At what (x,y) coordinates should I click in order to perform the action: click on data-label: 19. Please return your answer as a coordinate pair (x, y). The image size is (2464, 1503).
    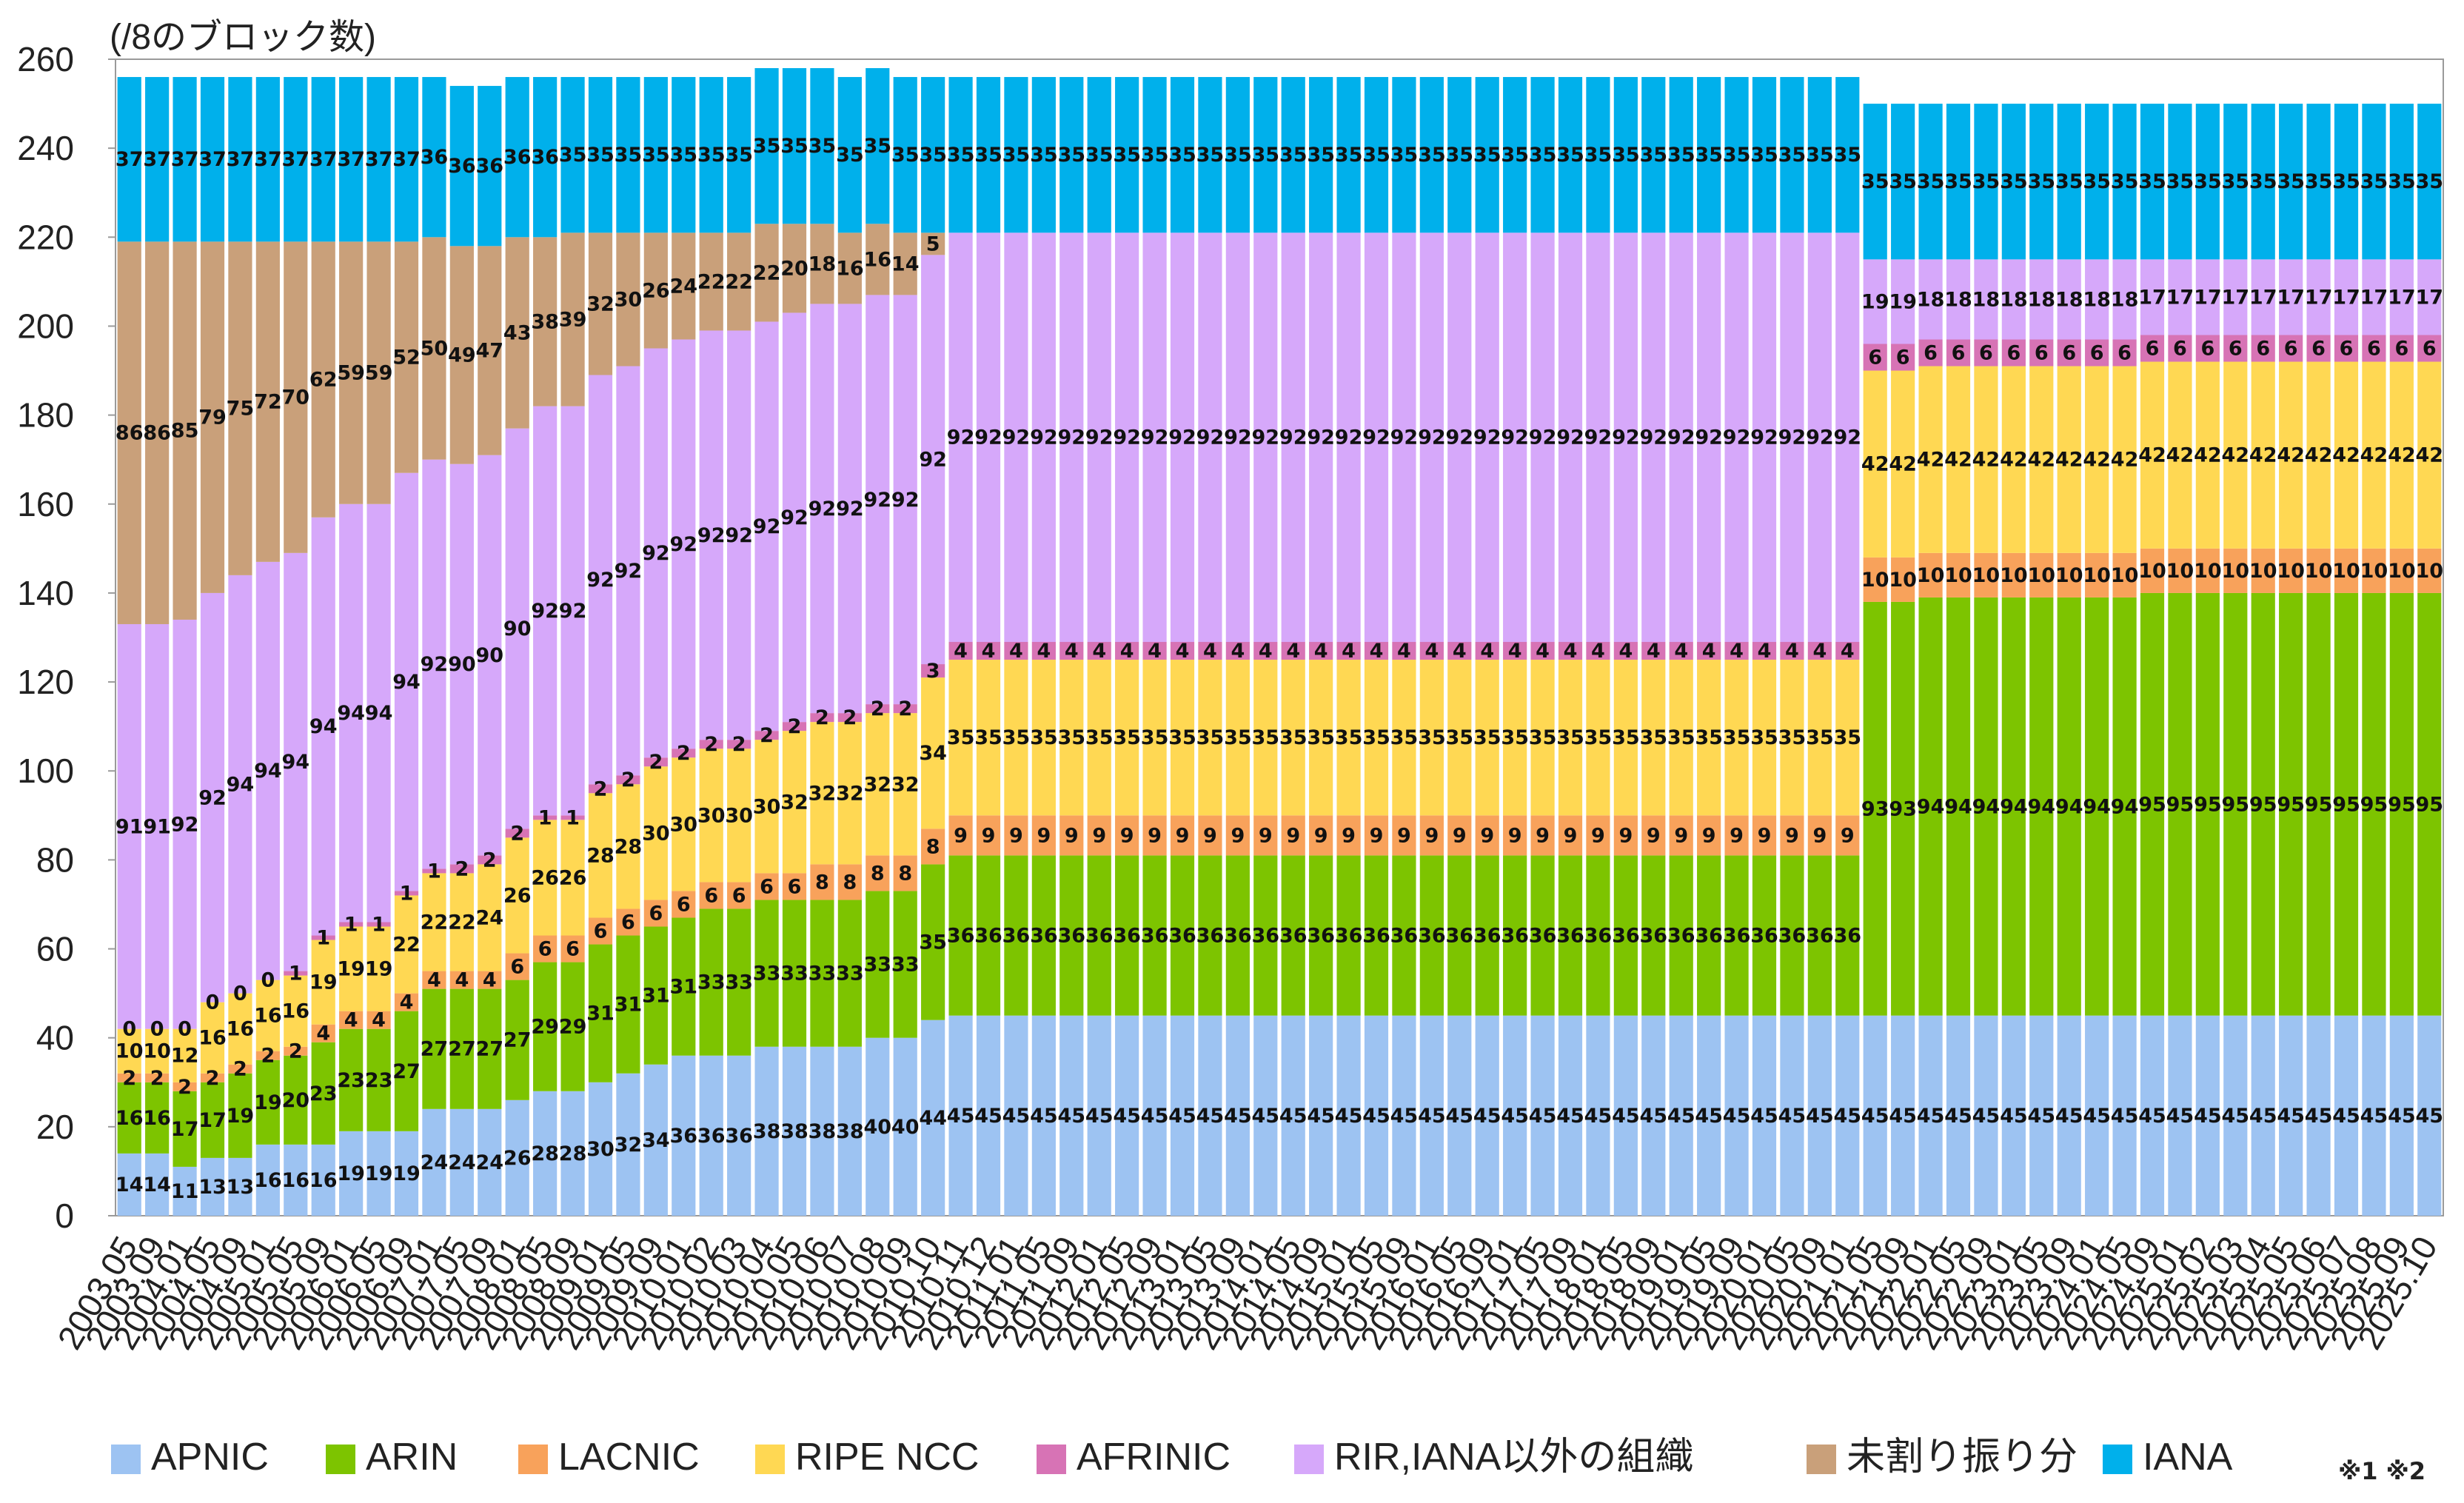
    Looking at the image, I should click on (1875, 301).